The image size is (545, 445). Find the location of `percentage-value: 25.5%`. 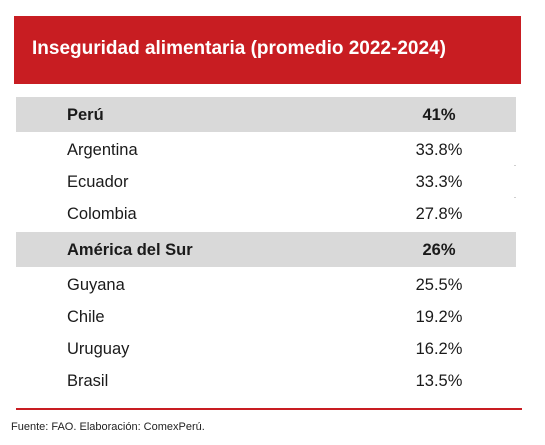

percentage-value: 25.5% is located at coordinates (439, 285).